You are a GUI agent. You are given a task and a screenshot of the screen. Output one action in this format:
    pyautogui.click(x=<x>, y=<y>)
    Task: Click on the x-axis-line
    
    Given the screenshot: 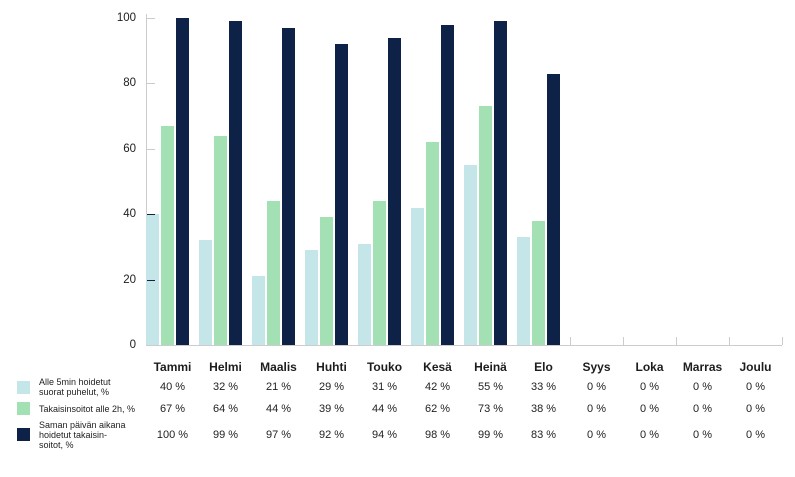 What is the action you would take?
    pyautogui.click(x=464, y=345)
    